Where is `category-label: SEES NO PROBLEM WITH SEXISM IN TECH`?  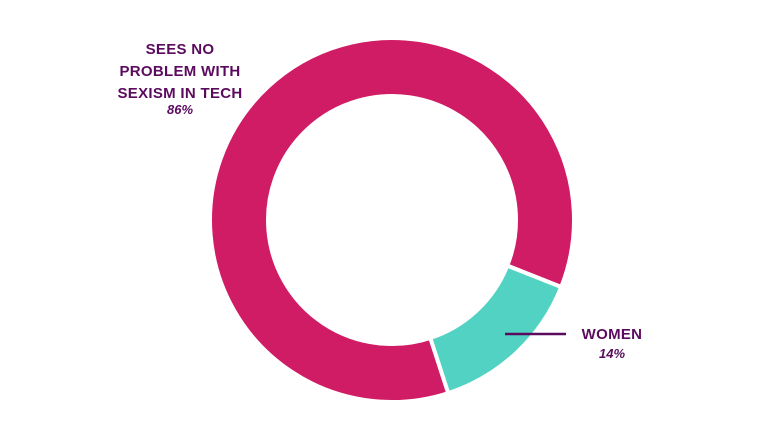 category-label: SEES NO PROBLEM WITH SEXISM IN TECH is located at coordinates (180, 71).